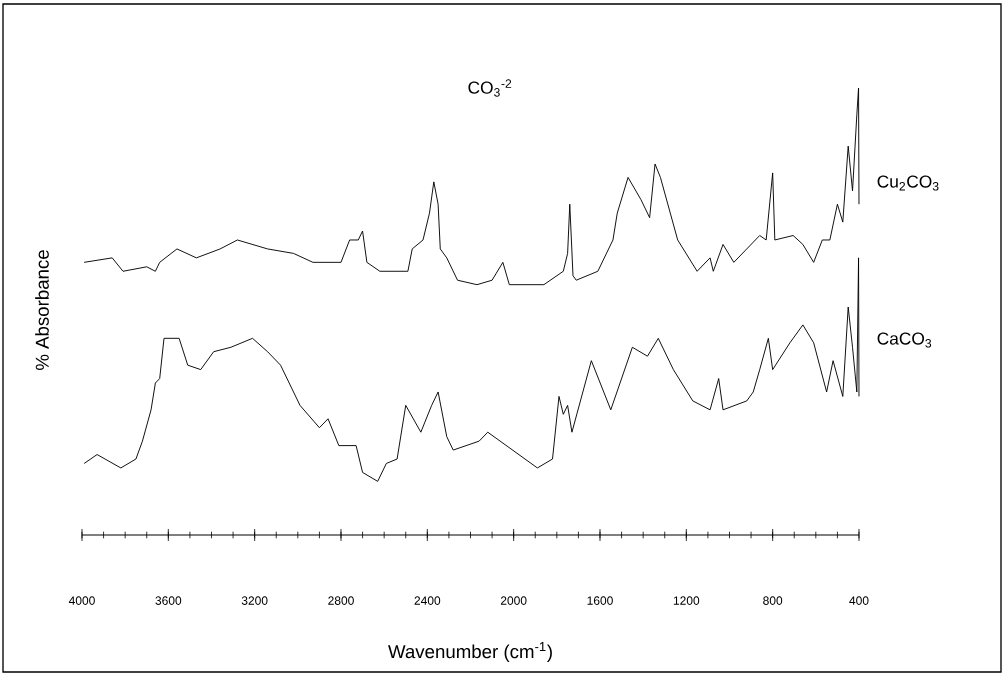 Image resolution: width=1004 pixels, height=676 pixels. Describe the element at coordinates (341, 600) in the screenshot. I see `x-tick-label: 2800` at that location.